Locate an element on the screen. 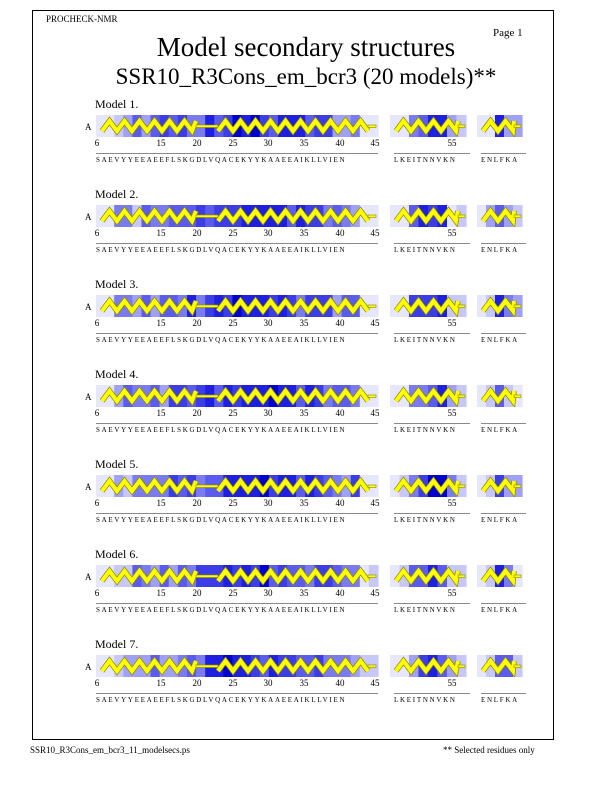 The image size is (612, 792). model-label: Model 1. is located at coordinates (117, 104).